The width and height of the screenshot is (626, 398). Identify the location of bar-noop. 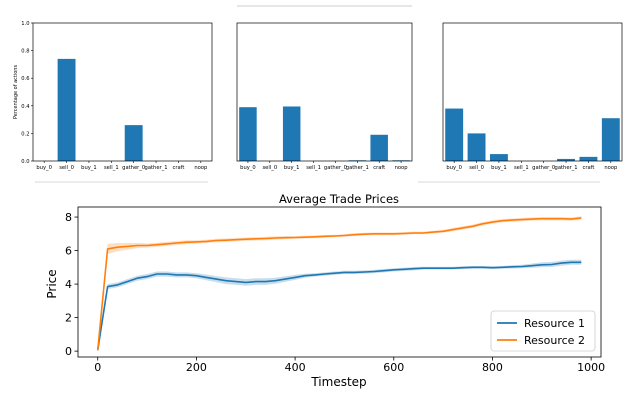
(610, 139).